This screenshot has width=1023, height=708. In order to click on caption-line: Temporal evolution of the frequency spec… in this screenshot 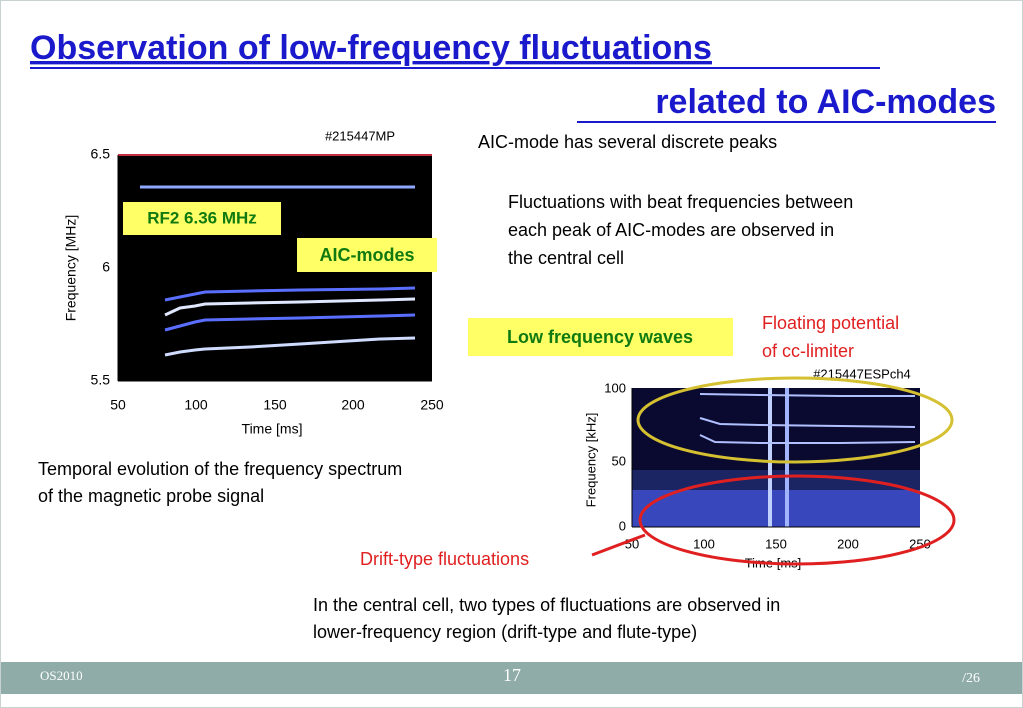, I will do `click(220, 469)`.